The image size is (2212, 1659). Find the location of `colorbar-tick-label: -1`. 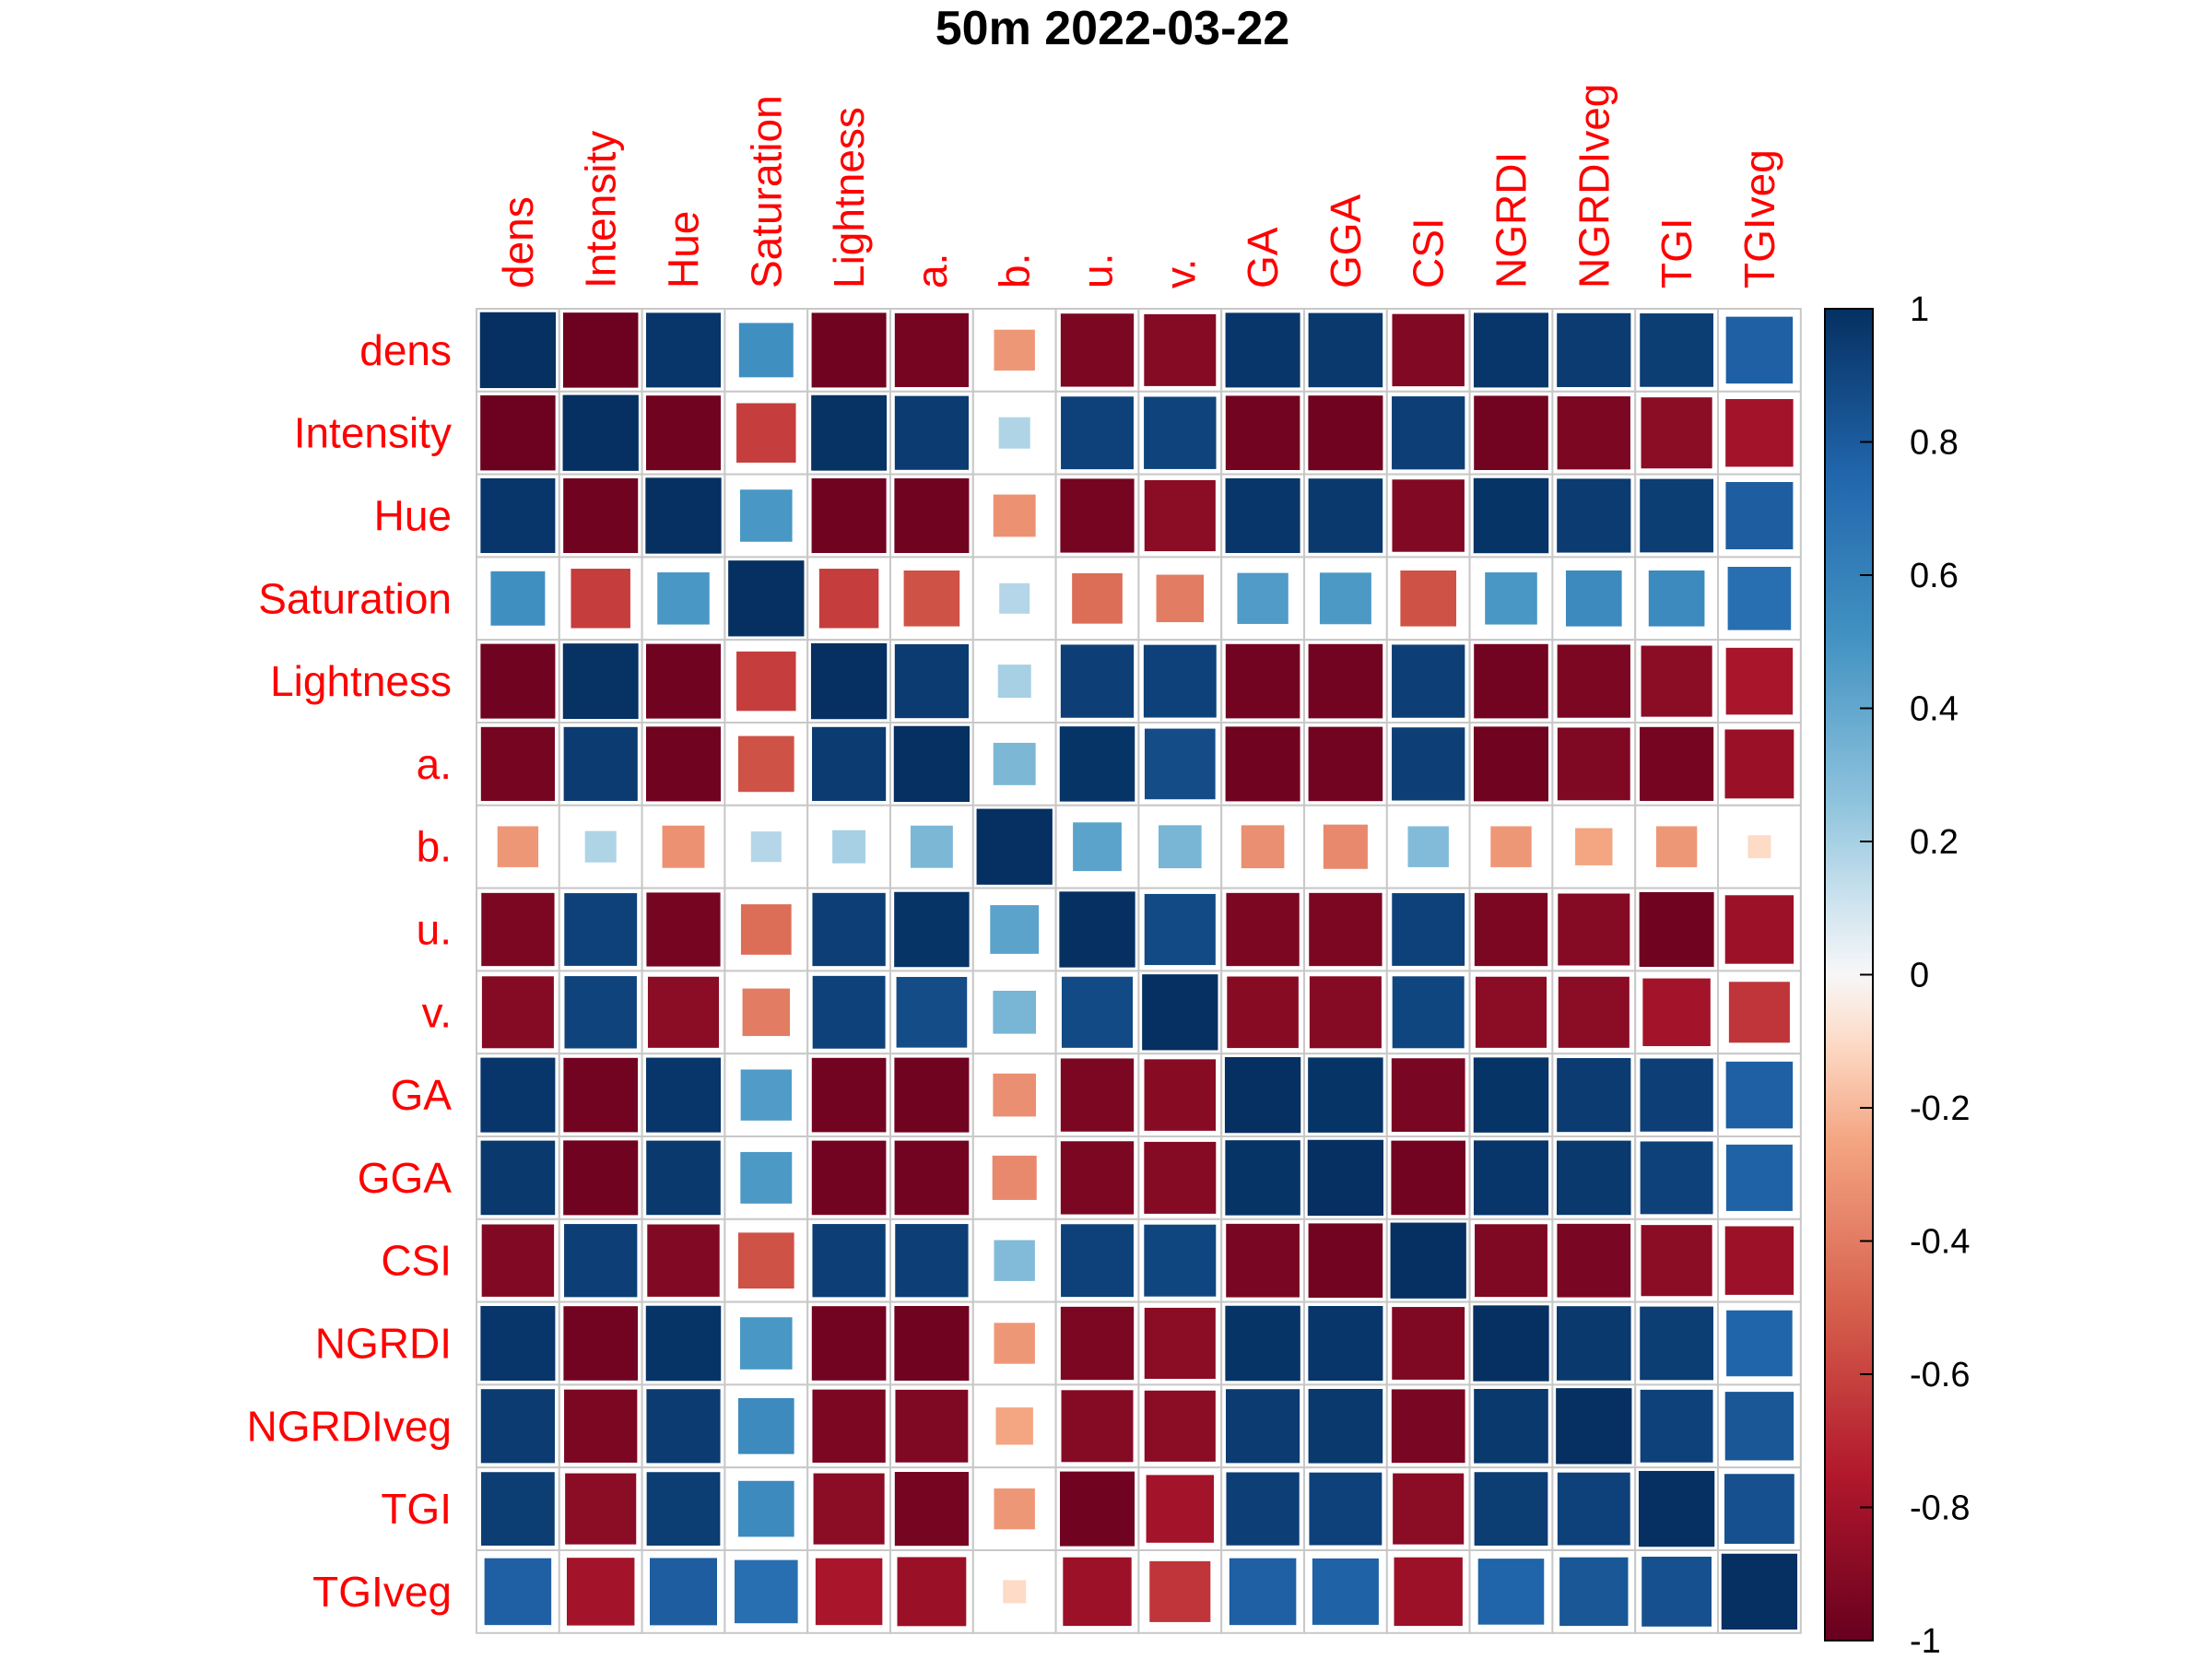

colorbar-tick-label: -1 is located at coordinates (1925, 1640).